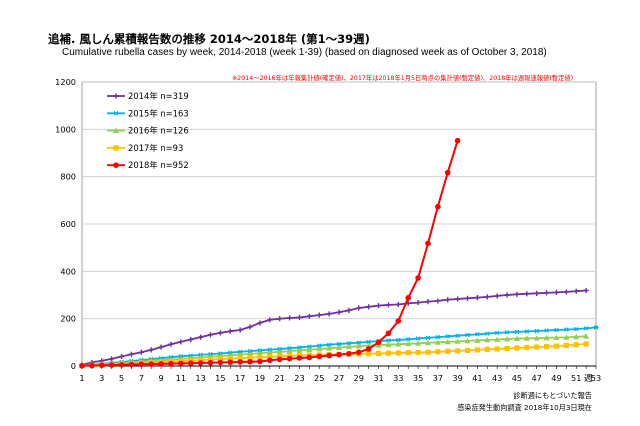  I want to click on legend-label: 2018年 n=952, so click(158, 165).